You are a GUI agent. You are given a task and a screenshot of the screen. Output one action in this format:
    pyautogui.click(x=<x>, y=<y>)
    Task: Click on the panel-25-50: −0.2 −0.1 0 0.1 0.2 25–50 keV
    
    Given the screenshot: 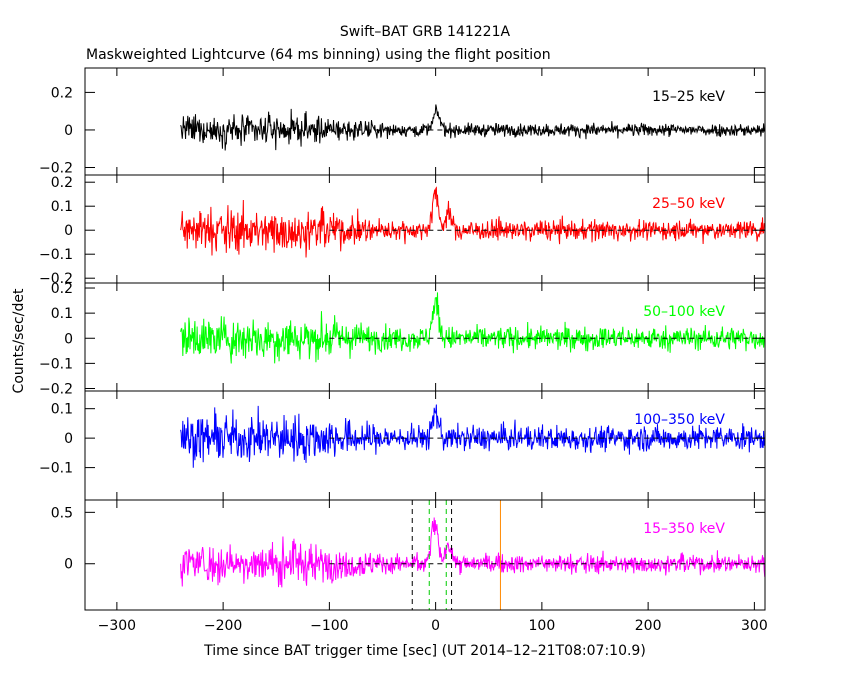 What is the action you would take?
    pyautogui.click(x=402, y=230)
    